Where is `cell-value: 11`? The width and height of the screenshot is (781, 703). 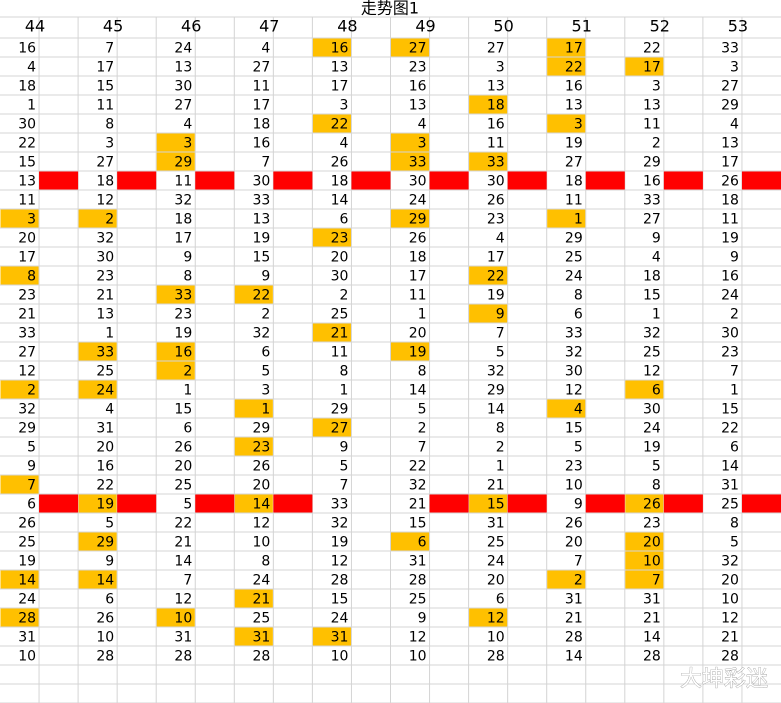 cell-value: 11 is located at coordinates (105, 106).